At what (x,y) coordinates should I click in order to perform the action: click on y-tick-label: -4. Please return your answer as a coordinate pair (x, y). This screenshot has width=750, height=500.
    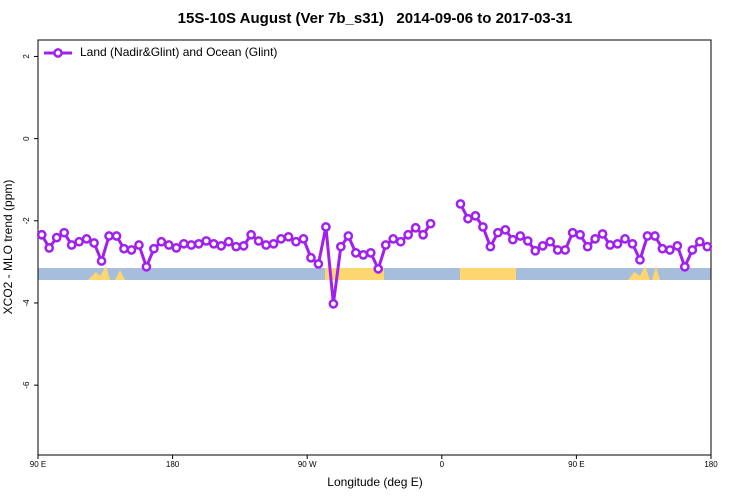
    Looking at the image, I should click on (26, 303).